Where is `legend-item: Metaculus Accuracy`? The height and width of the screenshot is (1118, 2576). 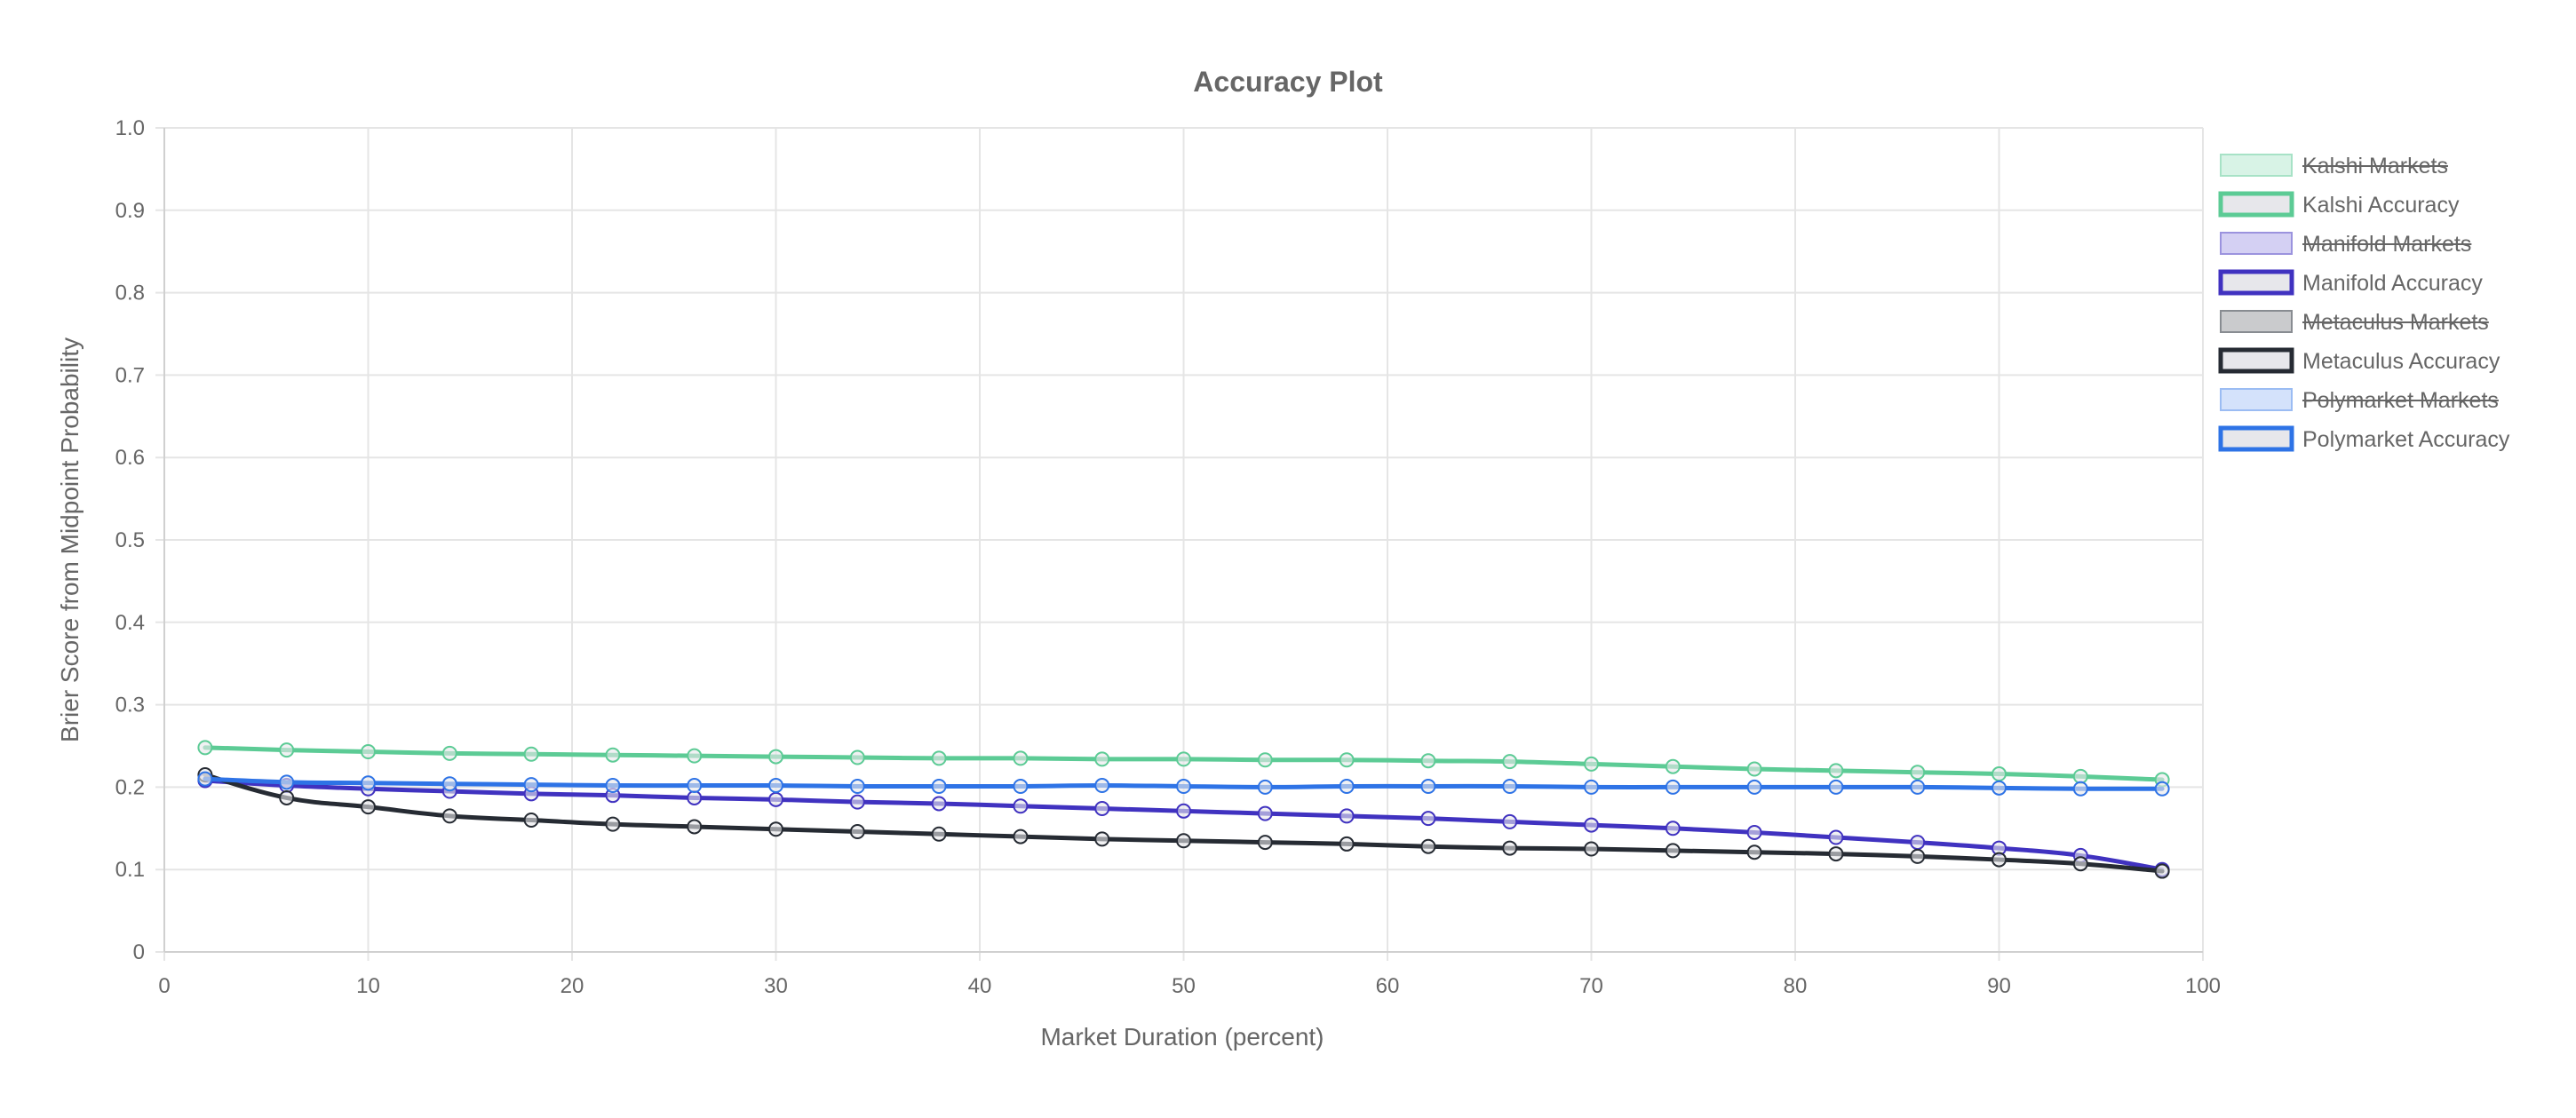 legend-item: Metaculus Accuracy is located at coordinates (2359, 361).